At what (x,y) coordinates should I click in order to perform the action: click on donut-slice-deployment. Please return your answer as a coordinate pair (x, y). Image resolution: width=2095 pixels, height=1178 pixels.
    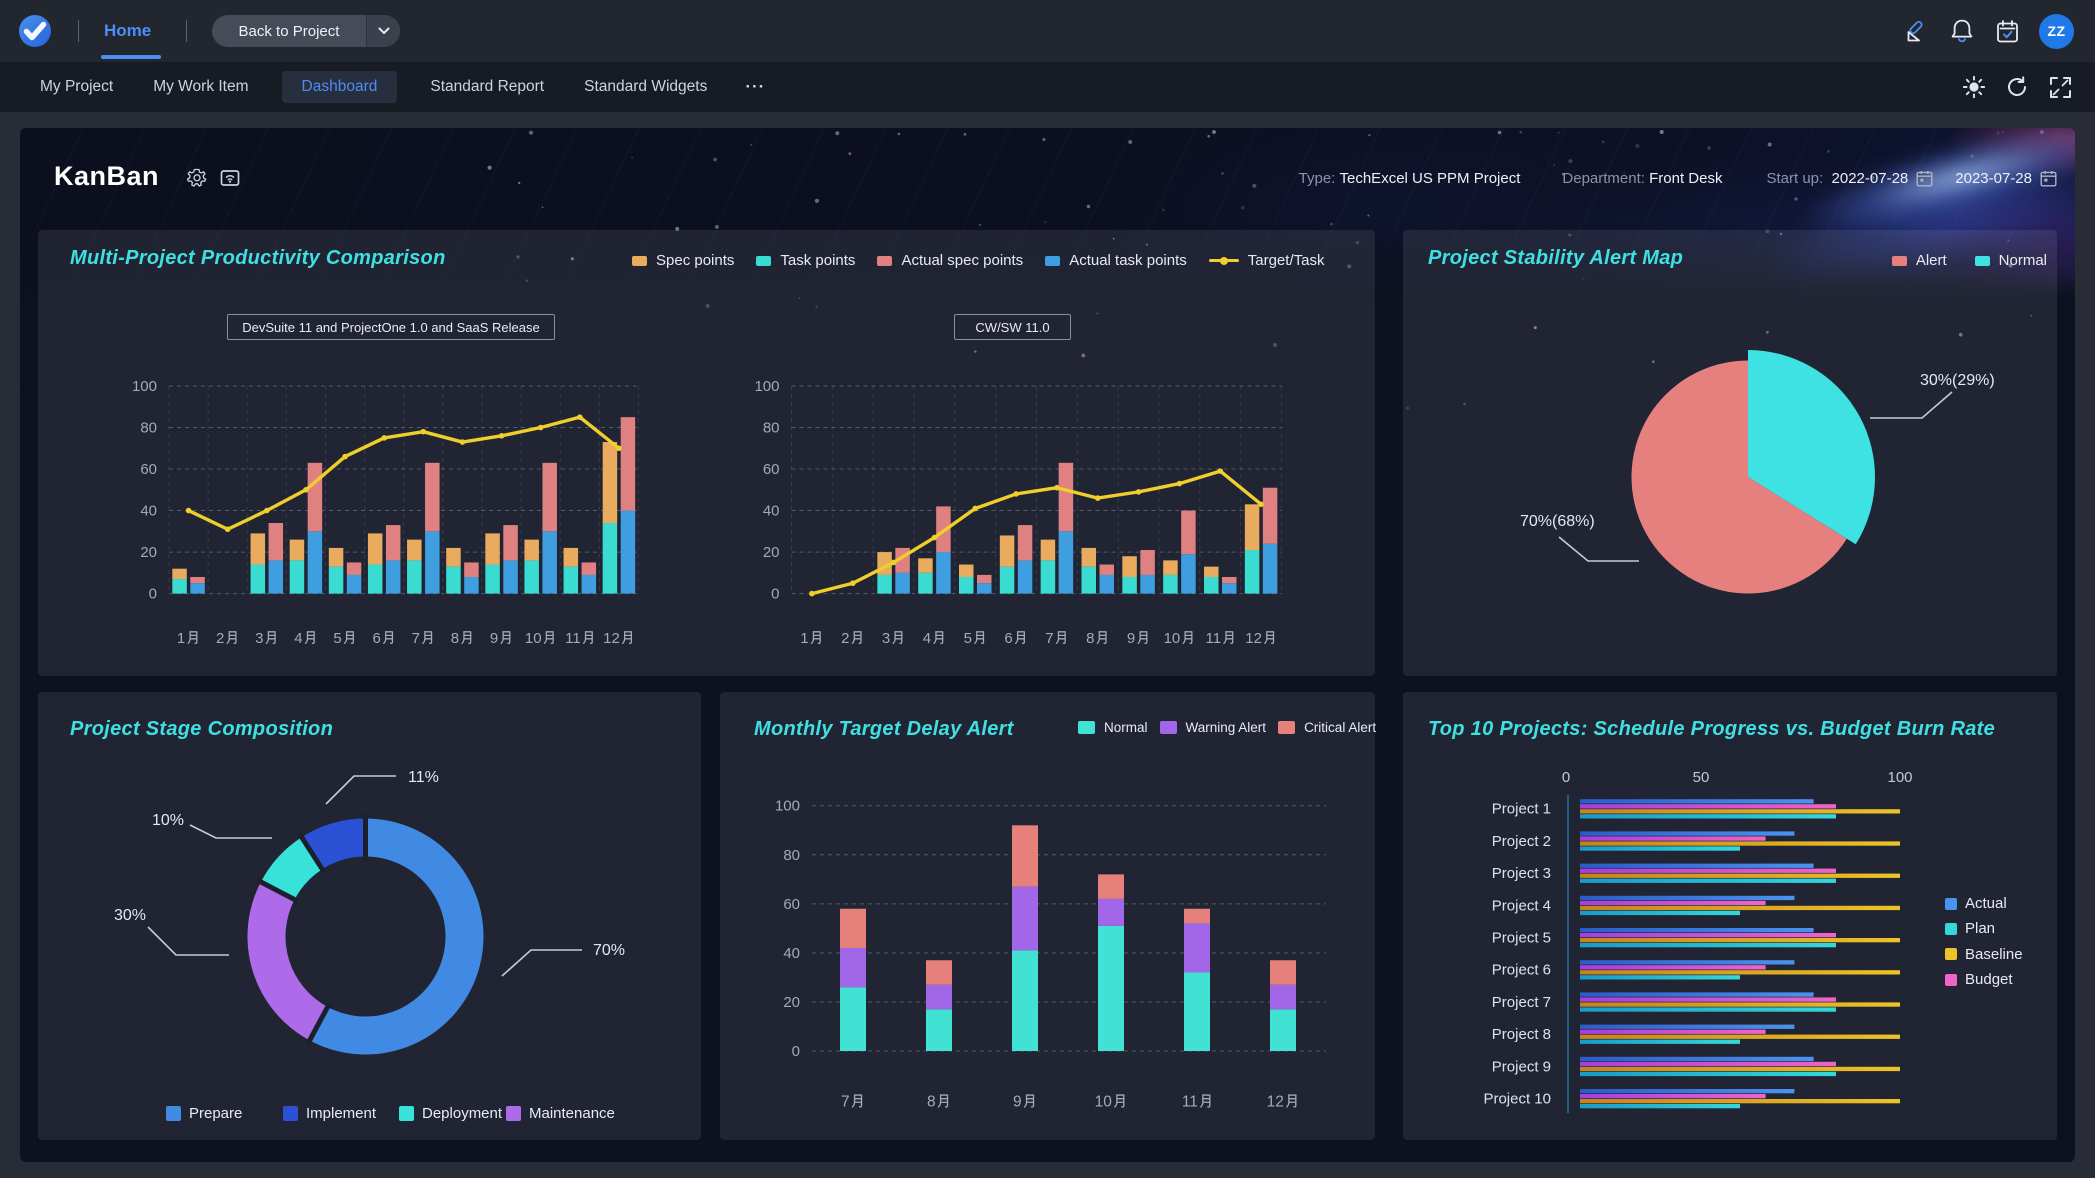
    Looking at the image, I should click on (291, 868).